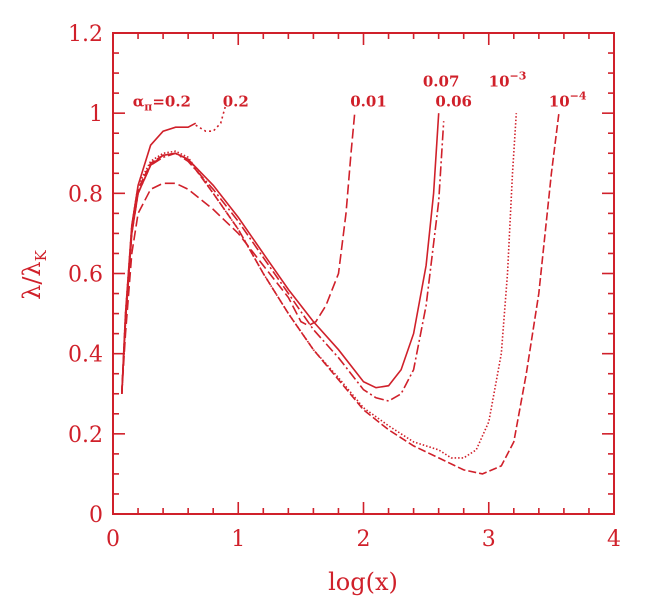 This screenshot has width=664, height=612. I want to click on curve-label-a001: 0.01, so click(368, 101).